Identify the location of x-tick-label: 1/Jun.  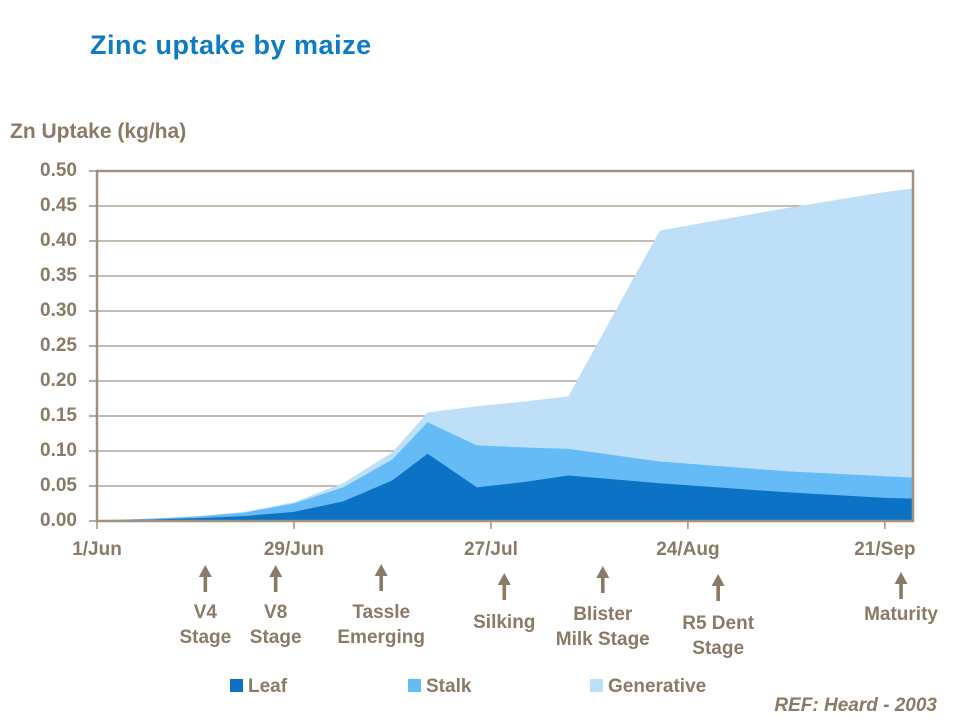
(97, 549).